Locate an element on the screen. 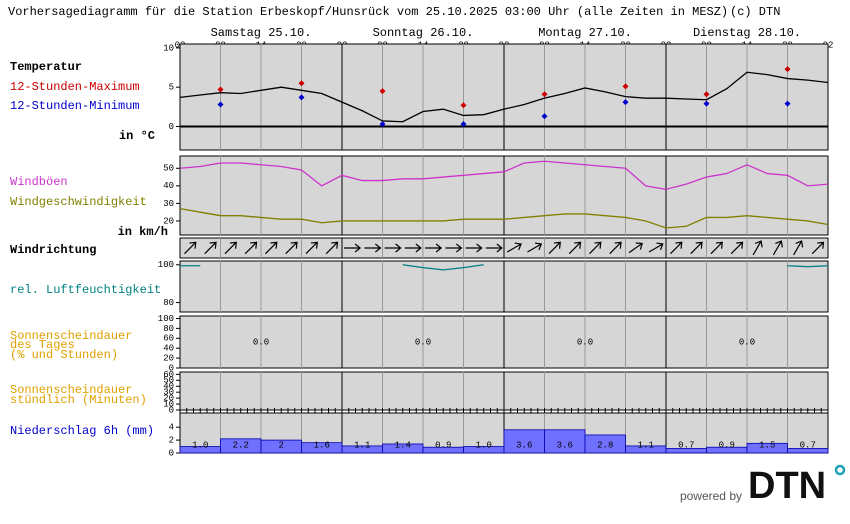 The width and height of the screenshot is (850, 524). sun-label: des Tages is located at coordinates (42, 345).